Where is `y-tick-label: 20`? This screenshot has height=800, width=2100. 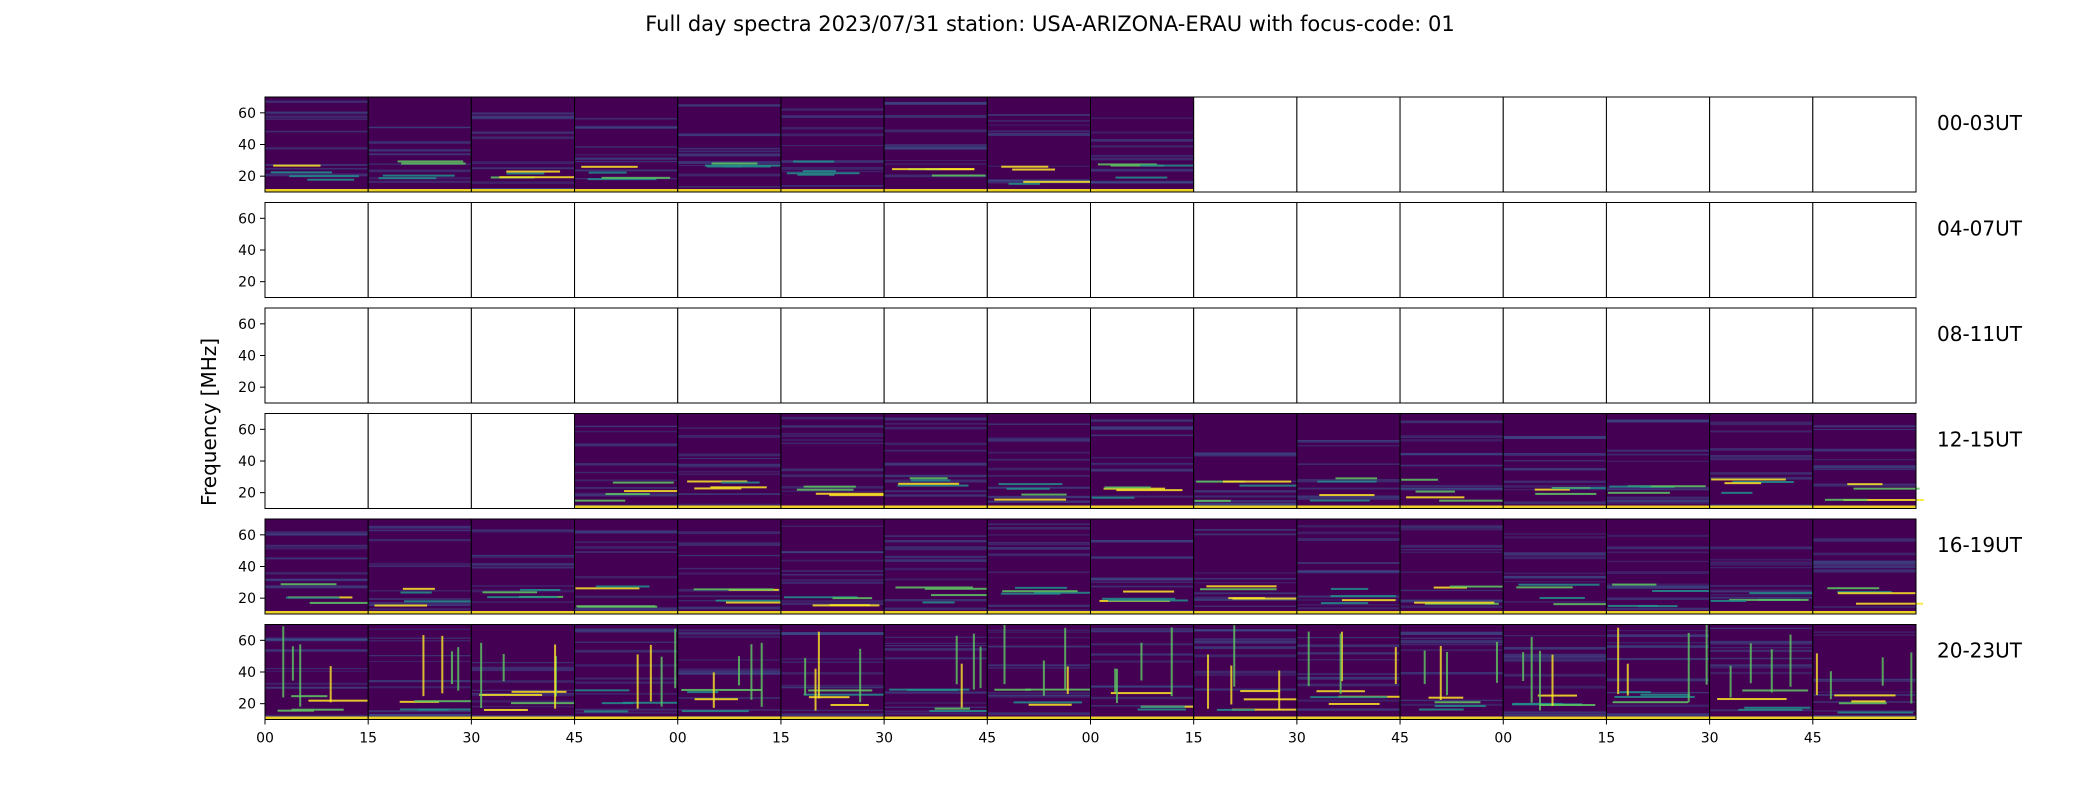 y-tick-label: 20 is located at coordinates (247, 494).